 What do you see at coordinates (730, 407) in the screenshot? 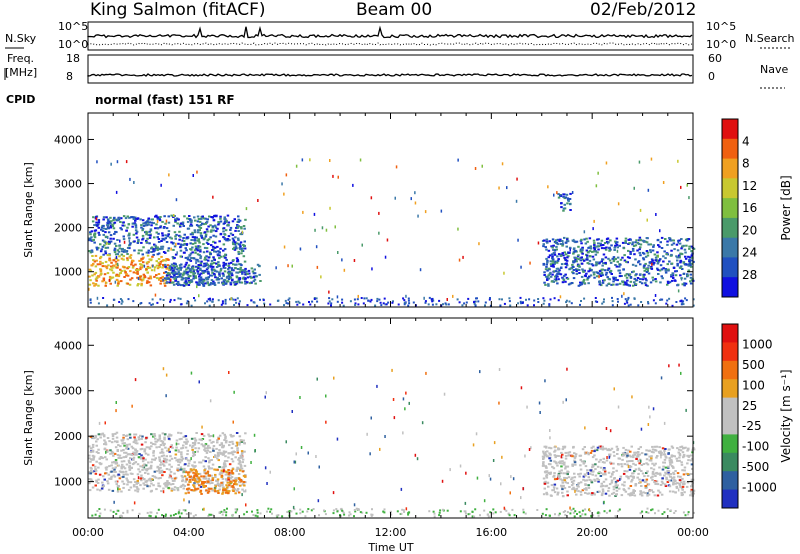
I see `colorbar-swatch` at bounding box center [730, 407].